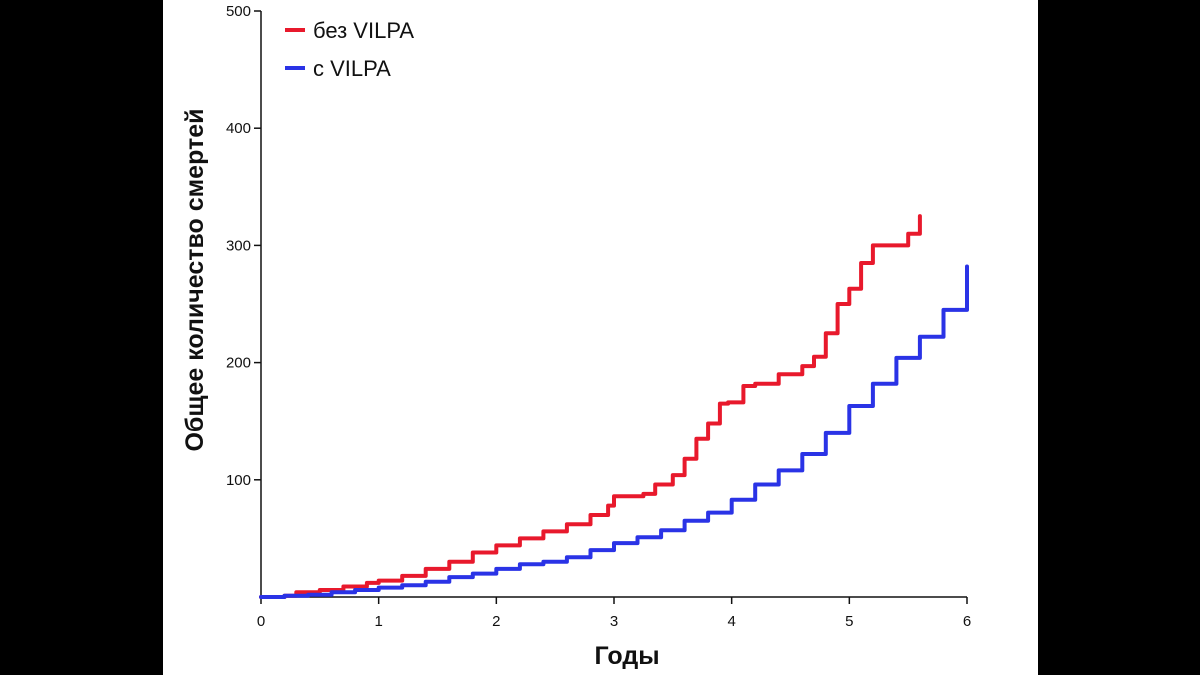  I want to click on x-axis-label: Годы, so click(626, 656).